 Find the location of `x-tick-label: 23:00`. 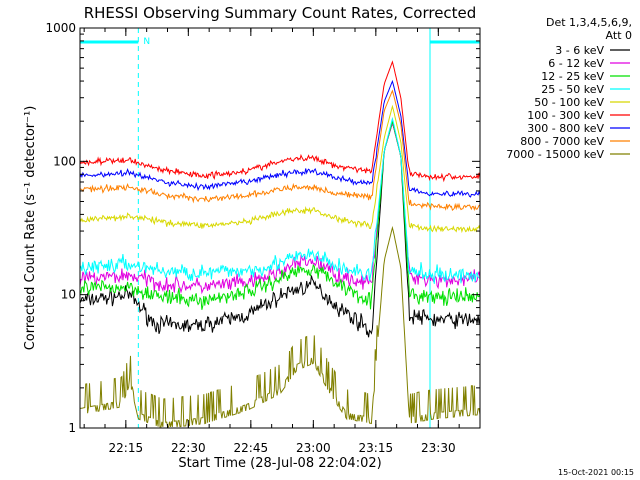

x-tick-label: 23:00 is located at coordinates (313, 448).